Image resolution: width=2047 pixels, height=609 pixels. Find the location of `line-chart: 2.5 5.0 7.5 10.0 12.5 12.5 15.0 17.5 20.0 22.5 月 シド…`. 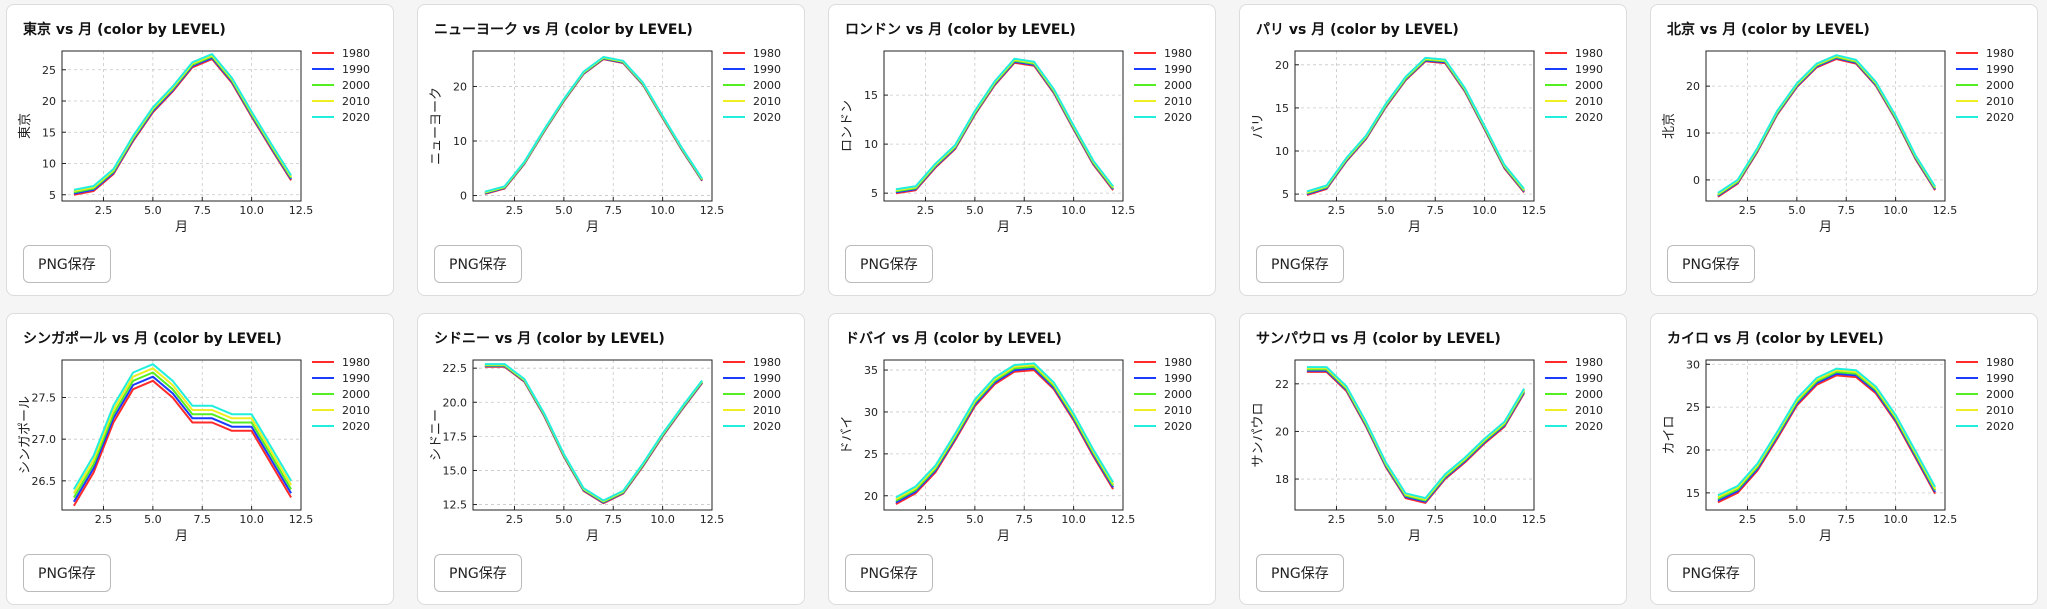

line-chart: 2.5 5.0 7.5 10.0 12.5 12.5 15.0 17.5 20.0 22.5 月 シド… is located at coordinates (605, 450).